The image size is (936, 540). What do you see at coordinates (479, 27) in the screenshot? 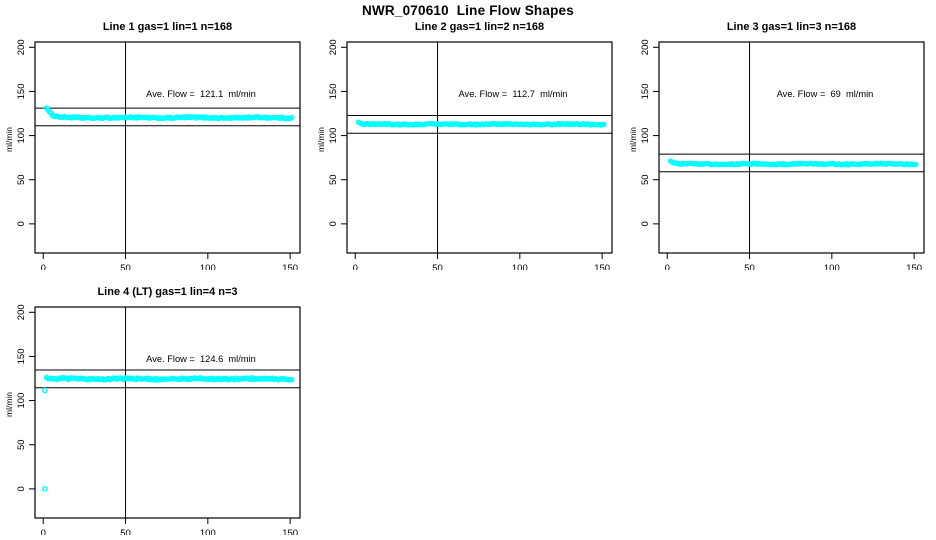
I see `panel-title: Line 2 gas=1 lin=2 n=168` at bounding box center [479, 27].